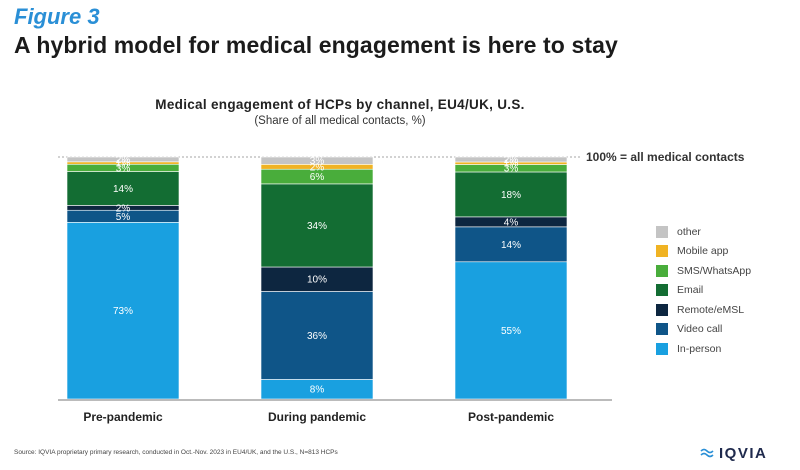 The image size is (800, 470). I want to click on data-label-sms-whatsapp-during-pandemic: 6%, so click(317, 177).